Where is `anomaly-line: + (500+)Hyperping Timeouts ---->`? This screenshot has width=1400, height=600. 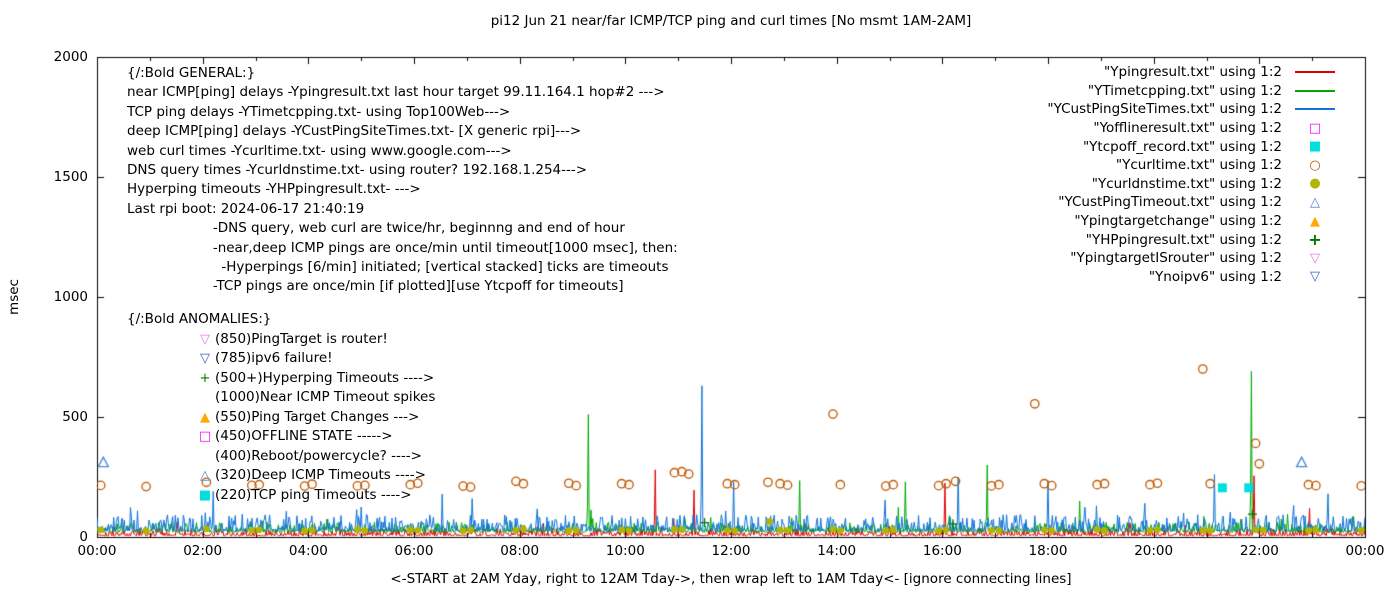
anomaly-line: + (500+)Hyperping Timeouts ----> is located at coordinates (281, 379).